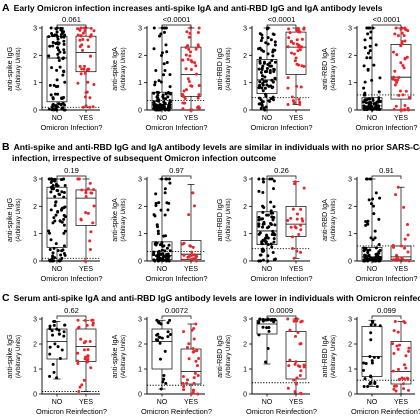 Image resolution: width=420 pixels, height=420 pixels. What do you see at coordinates (35, 56) in the screenshot?
I see `y-tick-label: 2` at bounding box center [35, 56].